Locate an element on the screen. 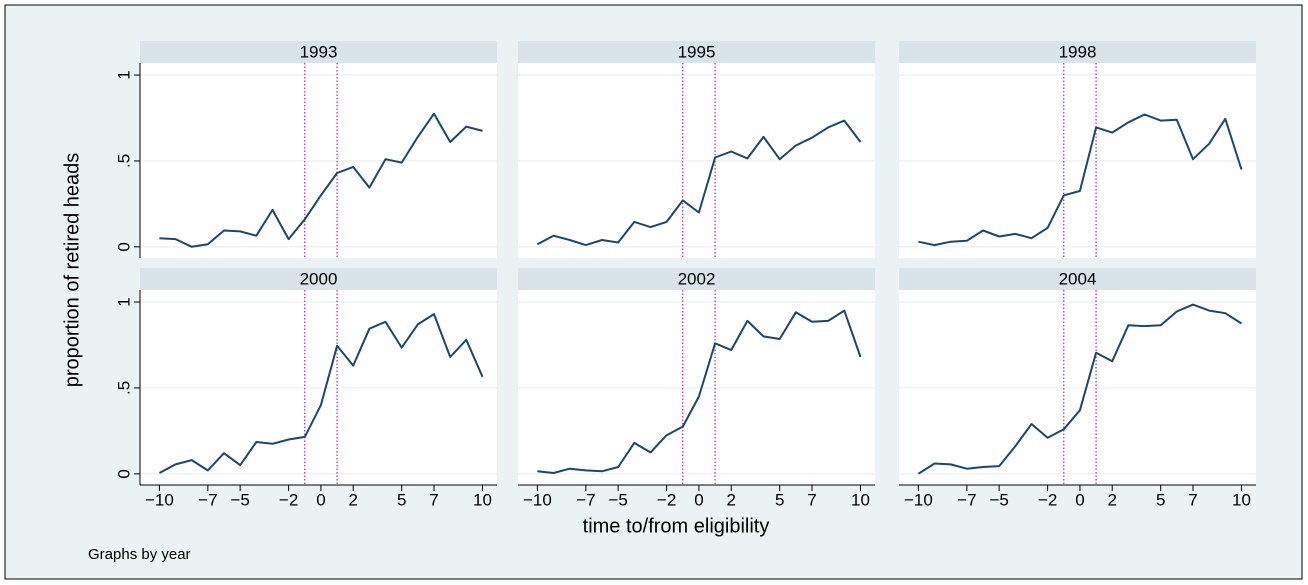  panel-title: 2002 is located at coordinates (697, 278).